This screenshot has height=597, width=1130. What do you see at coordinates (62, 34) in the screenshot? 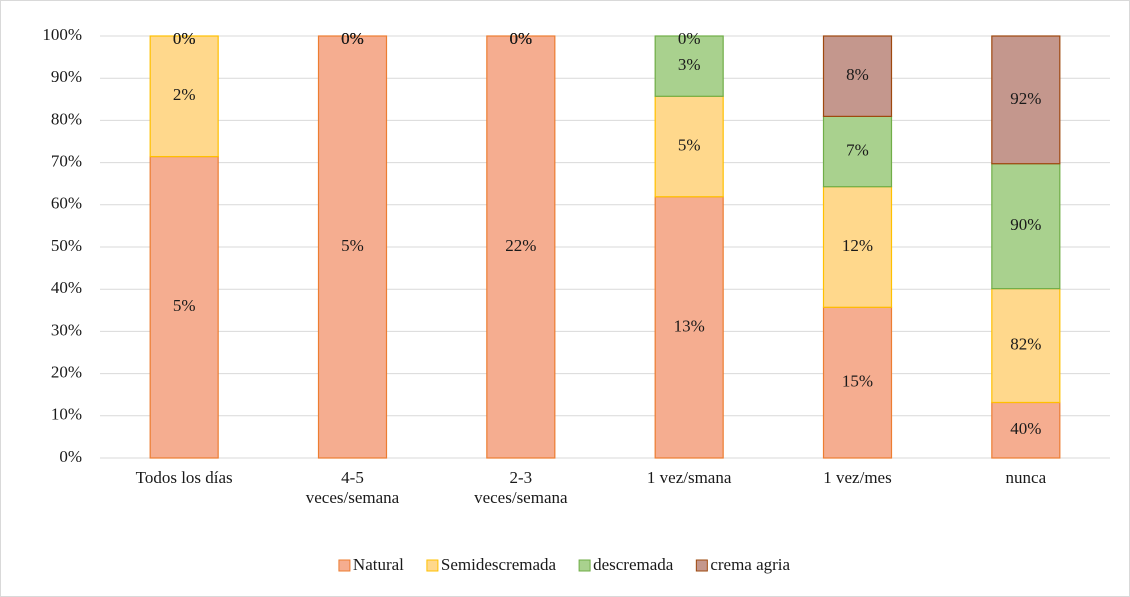
I see `y-tick-label: 100%` at bounding box center [62, 34].